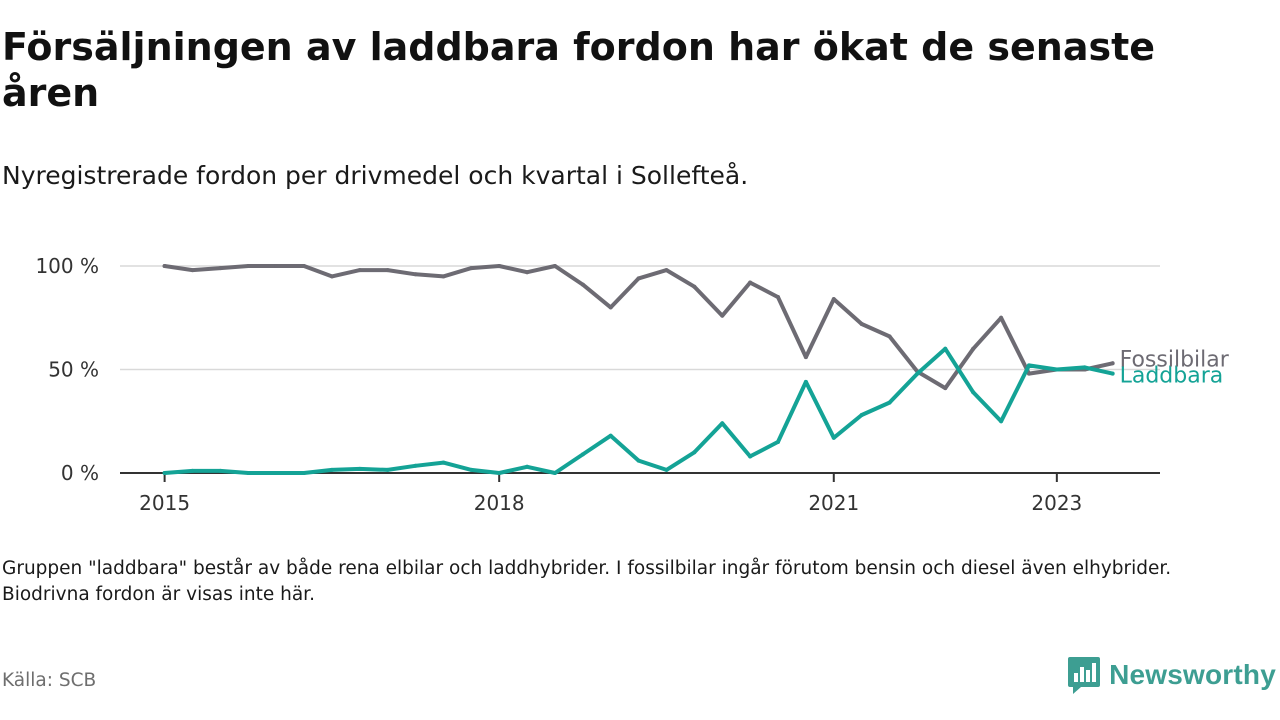  I want to click on grid-layer, so click(640, 318).